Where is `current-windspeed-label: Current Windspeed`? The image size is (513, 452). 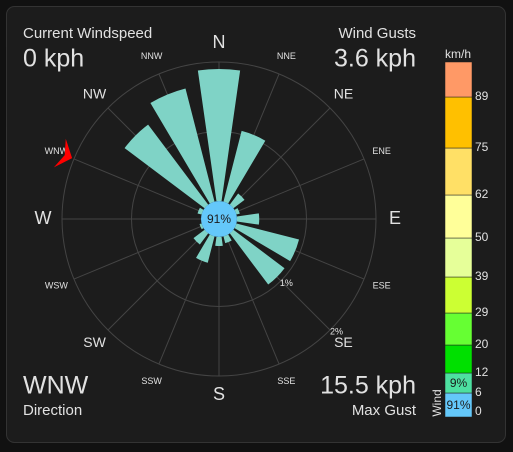
current-windspeed-label: Current Windspeed is located at coordinates (87, 33).